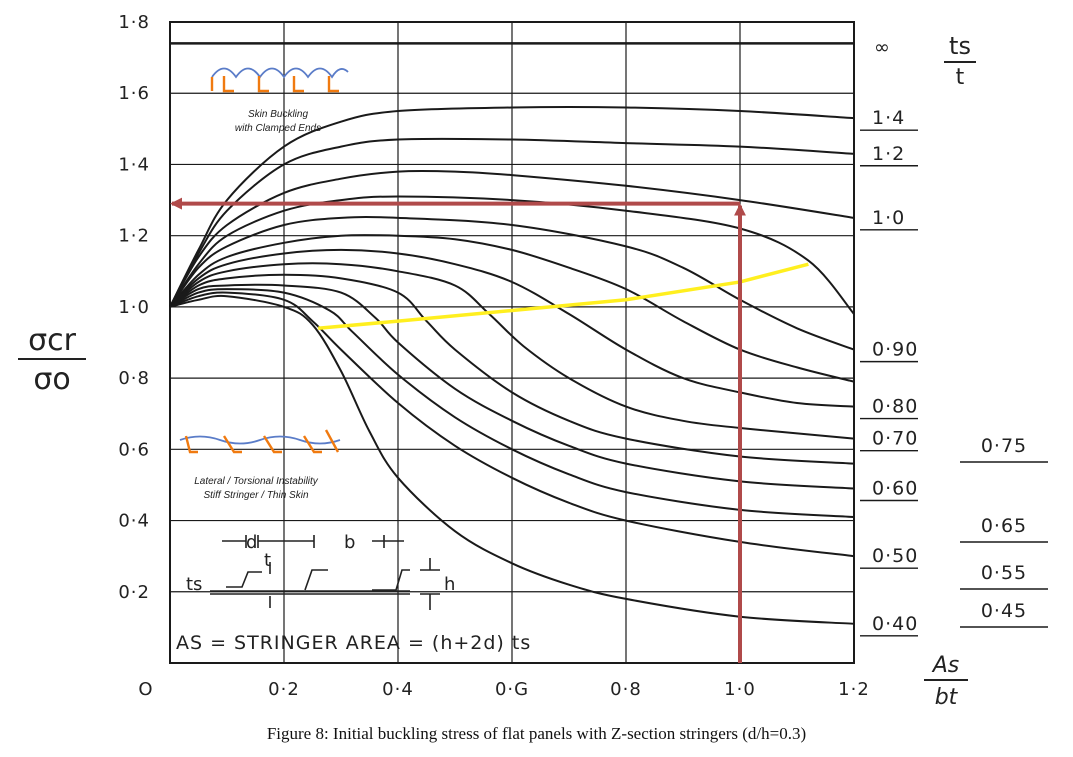  What do you see at coordinates (274, 84) in the screenshot?
I see `stringer-profiles-top` at bounding box center [274, 84].